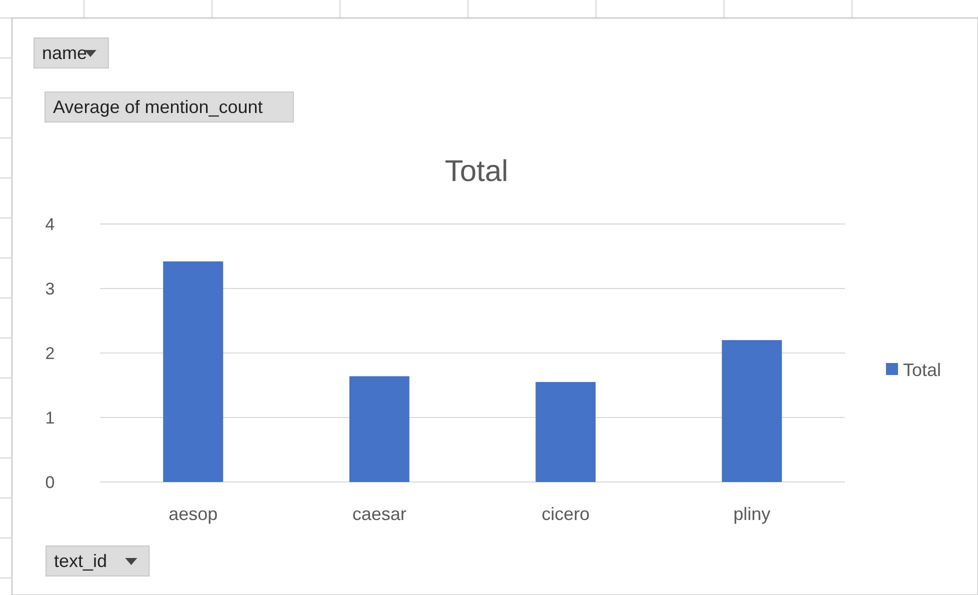 The height and width of the screenshot is (595, 978). Describe the element at coordinates (50, 482) in the screenshot. I see `y-tick-label: 0` at that location.